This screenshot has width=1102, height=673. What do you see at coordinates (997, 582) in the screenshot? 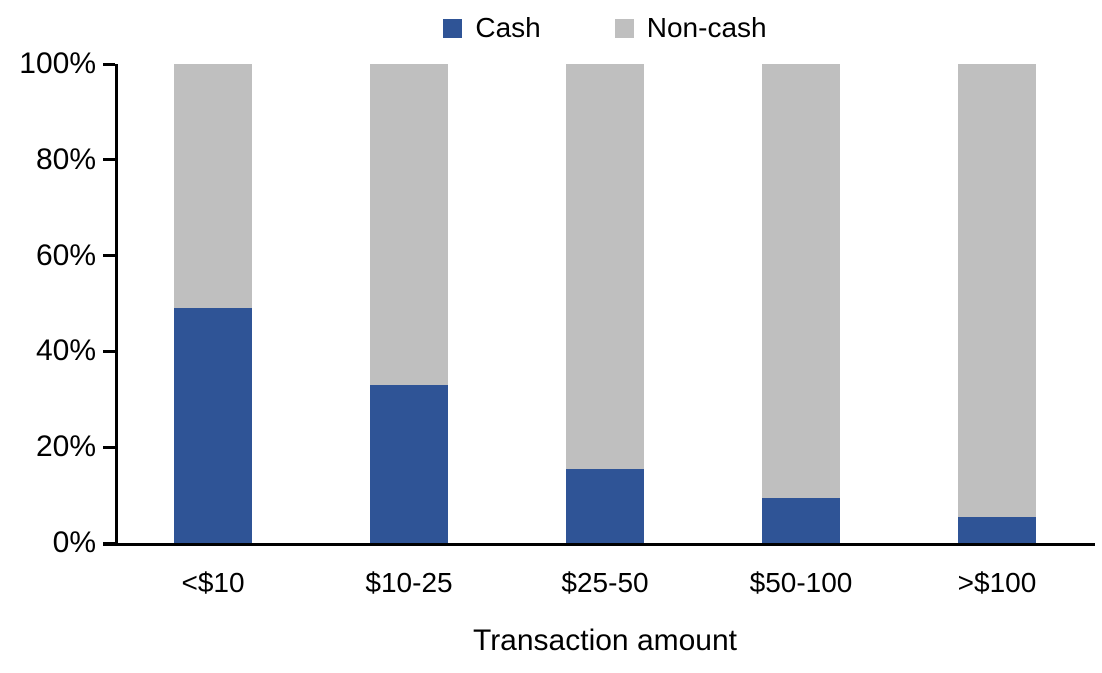
I see `x-axis-label: >$100` at bounding box center [997, 582].